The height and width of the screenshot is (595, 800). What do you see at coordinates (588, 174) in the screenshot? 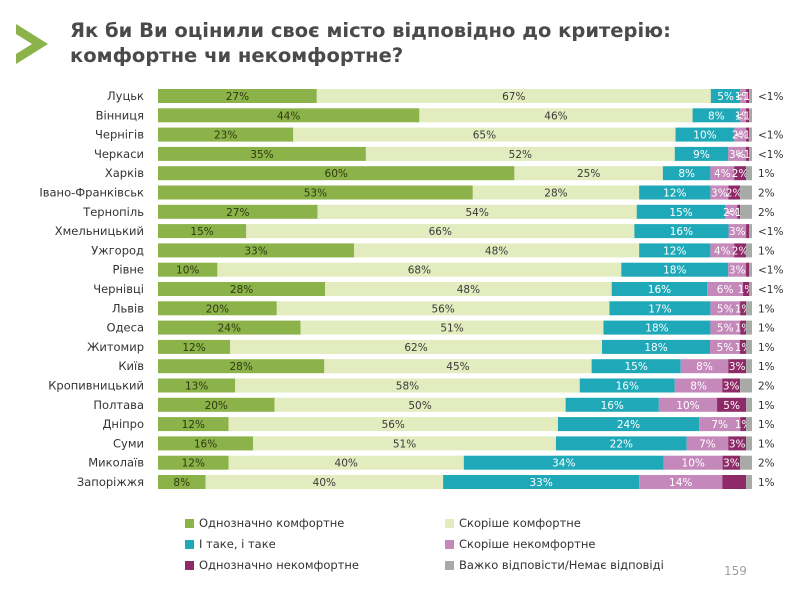
I see `data-label: 25%` at bounding box center [588, 174].